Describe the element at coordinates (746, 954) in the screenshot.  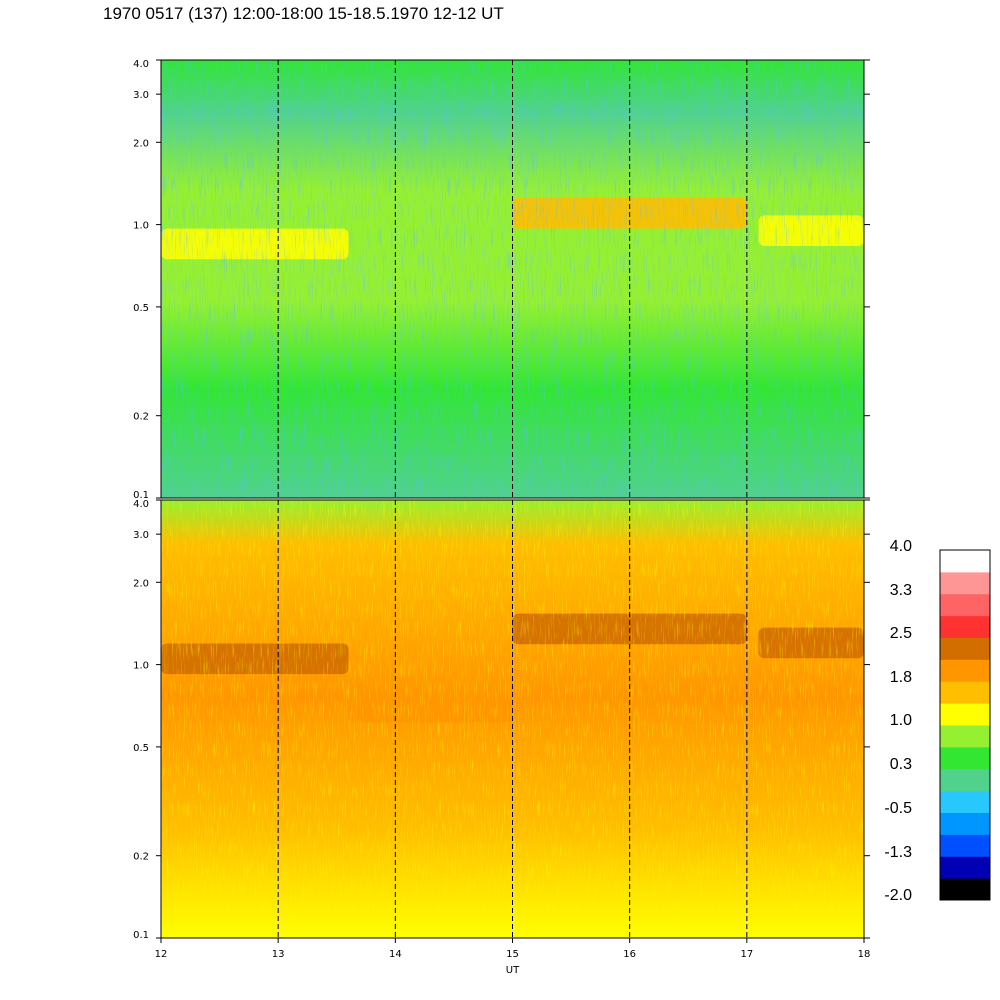
I see `xtick-label-5: 17` at that location.